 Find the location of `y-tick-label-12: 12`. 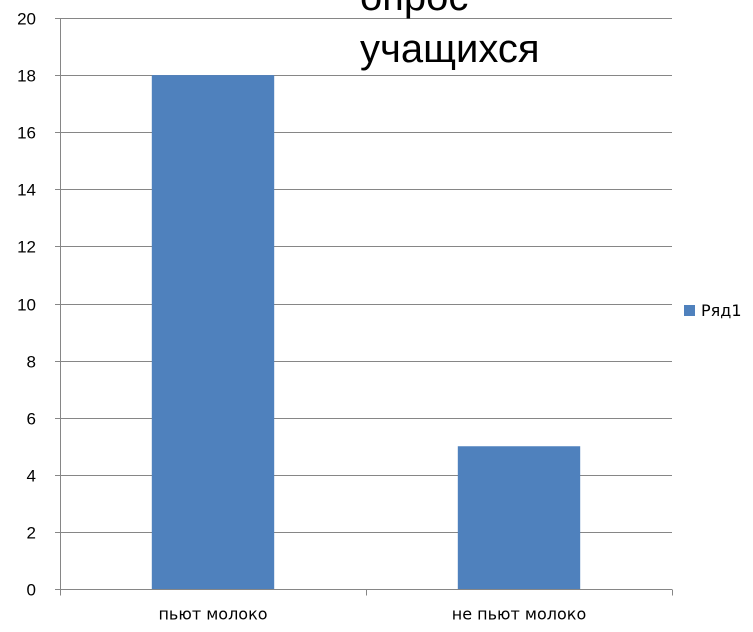

y-tick-label-12: 12 is located at coordinates (26, 247).